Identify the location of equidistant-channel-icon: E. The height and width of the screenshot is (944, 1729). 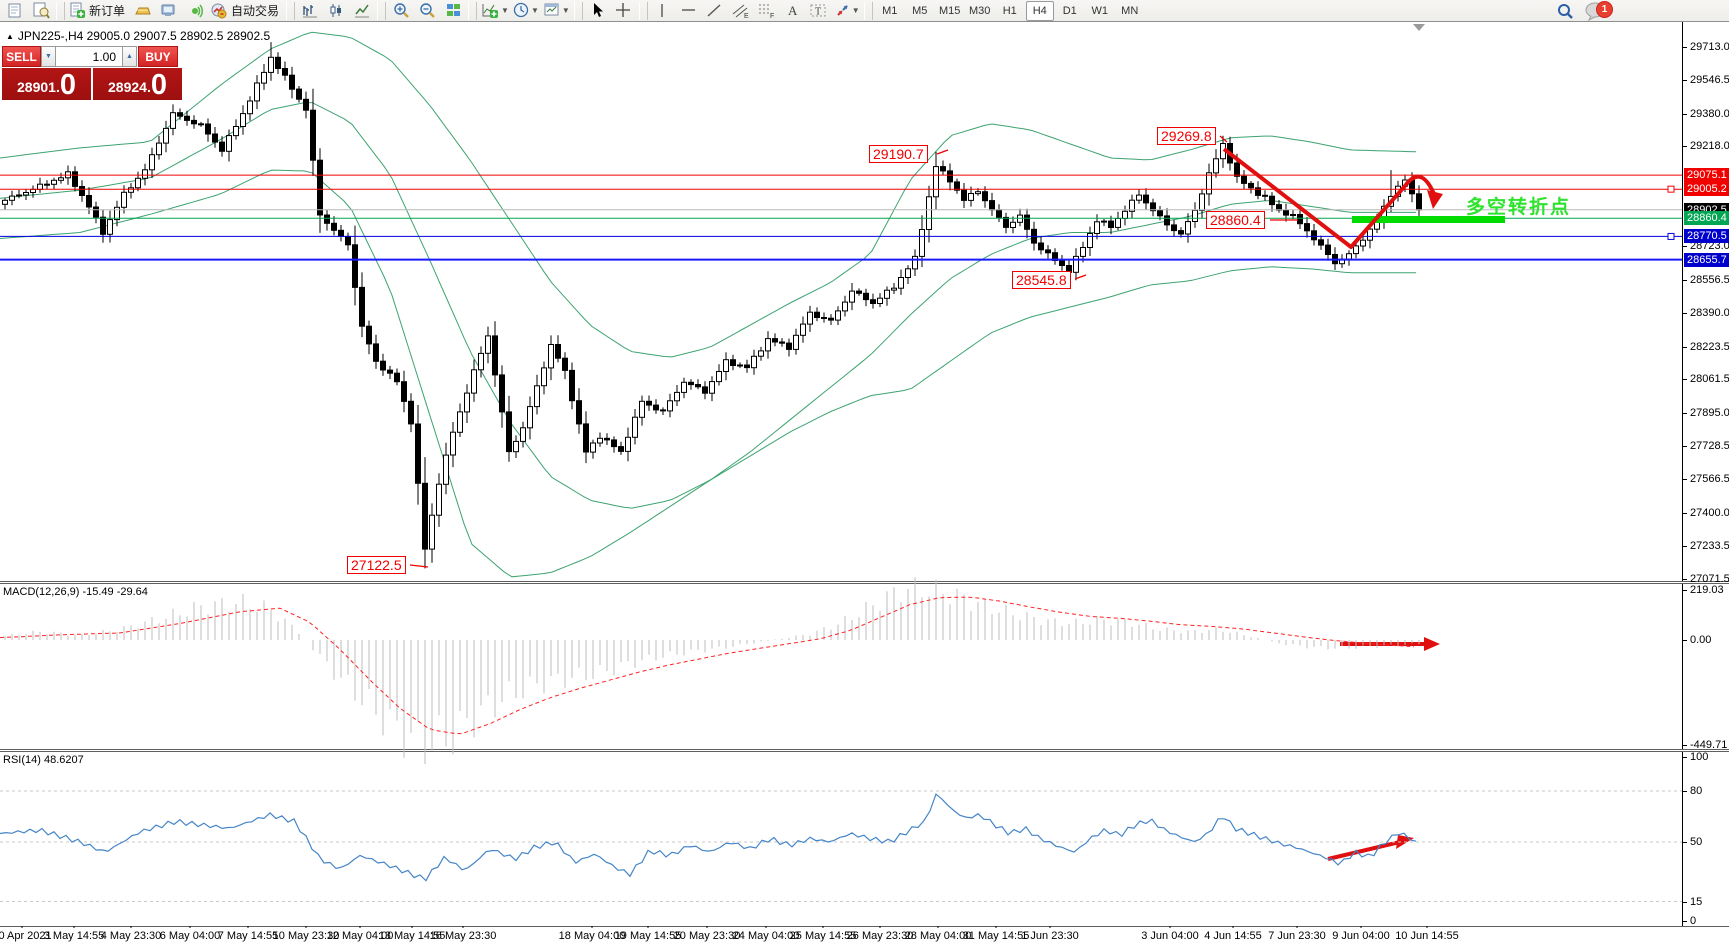
(741, 11).